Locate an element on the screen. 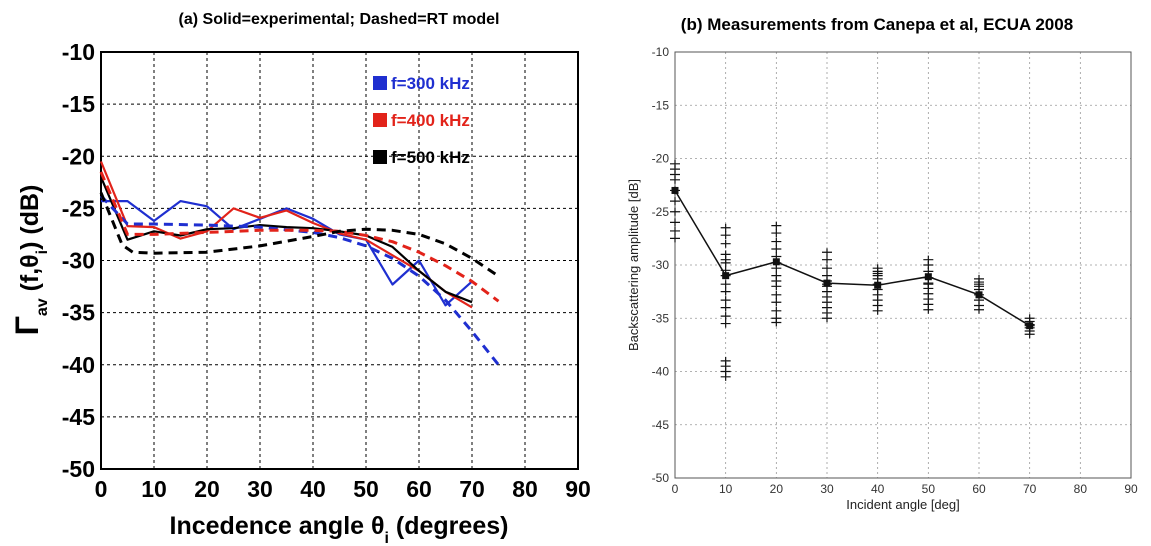 This screenshot has height=546, width=1151. chart-b-xtick-label: 40 is located at coordinates (878, 489).